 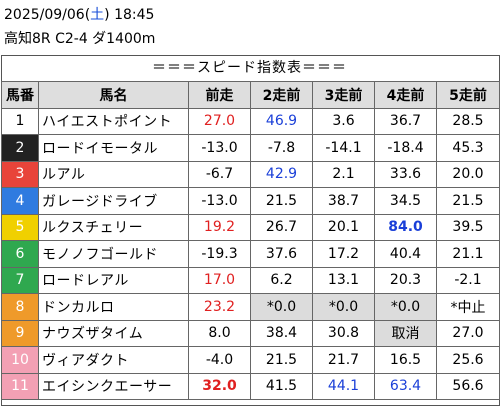 I want to click on speed-index-2back: 26.7, so click(x=281, y=227).